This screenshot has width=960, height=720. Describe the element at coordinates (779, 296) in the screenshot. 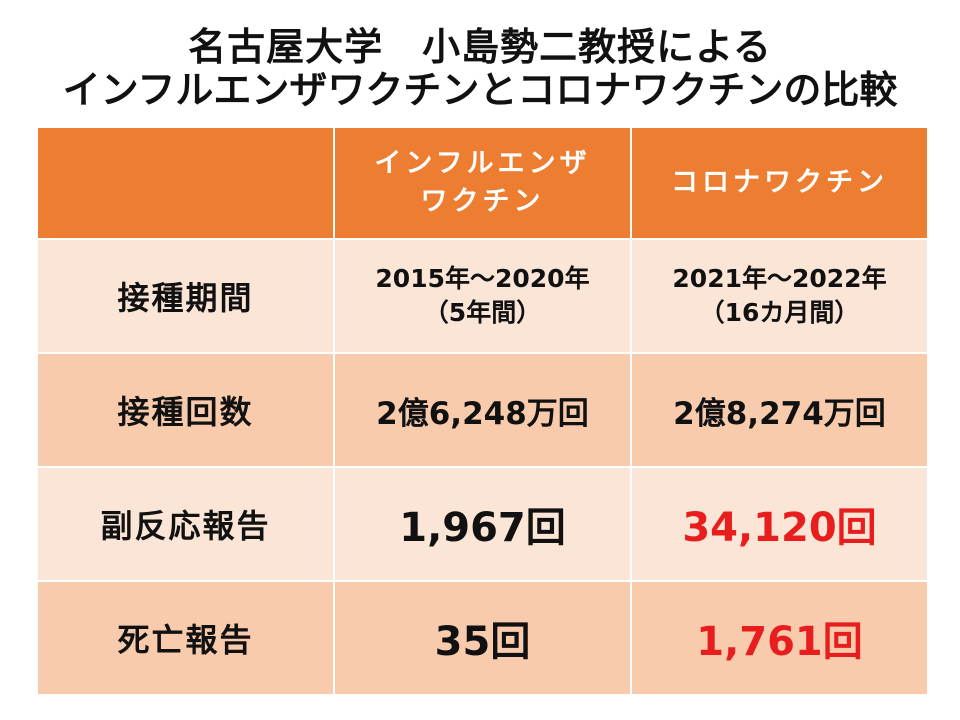

I see `corona-vaccination-period: 2021年～2022年 （16カ月間）` at that location.